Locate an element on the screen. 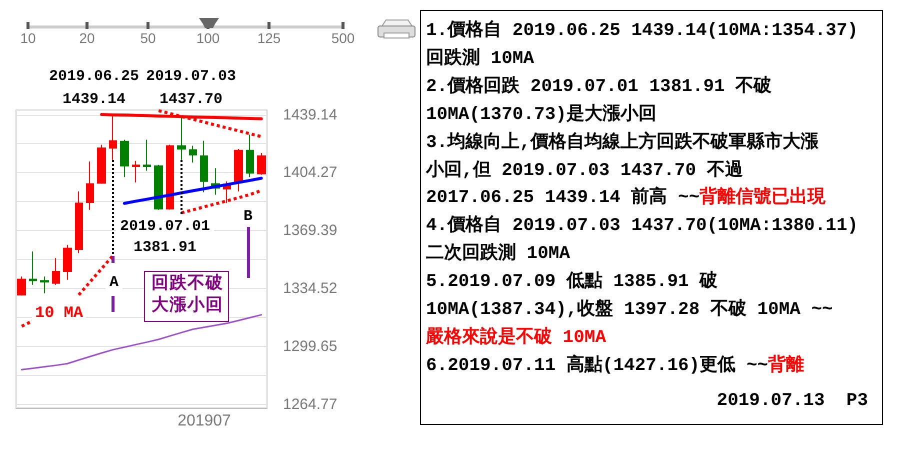 The image size is (902, 449). text: 背離信號已出現 is located at coordinates (763, 198).